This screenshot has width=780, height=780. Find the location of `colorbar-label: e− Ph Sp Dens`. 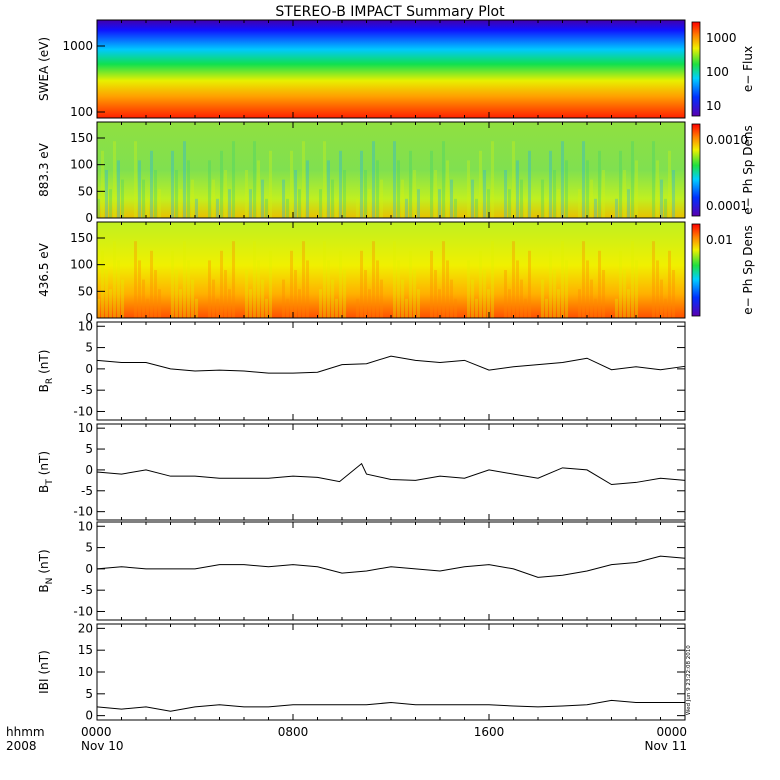

colorbar-label: e− Ph Sp Dens is located at coordinates (748, 269).